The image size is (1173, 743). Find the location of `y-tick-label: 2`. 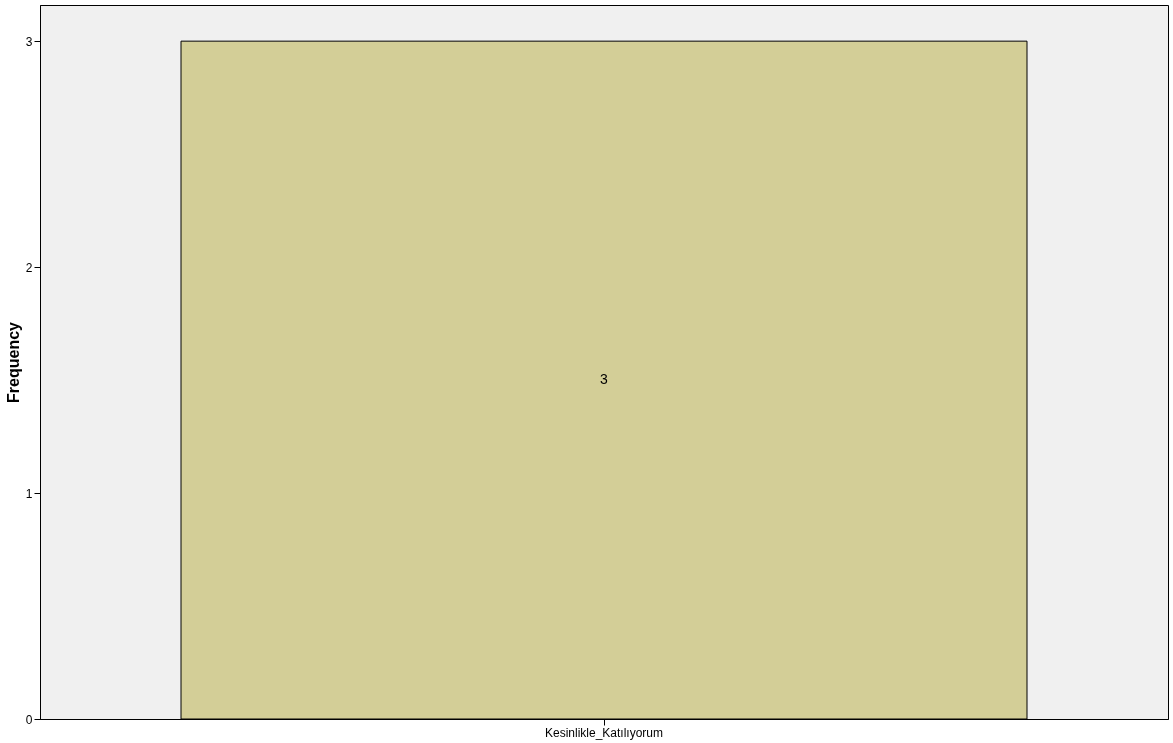

y-tick-label: 2 is located at coordinates (29, 267).